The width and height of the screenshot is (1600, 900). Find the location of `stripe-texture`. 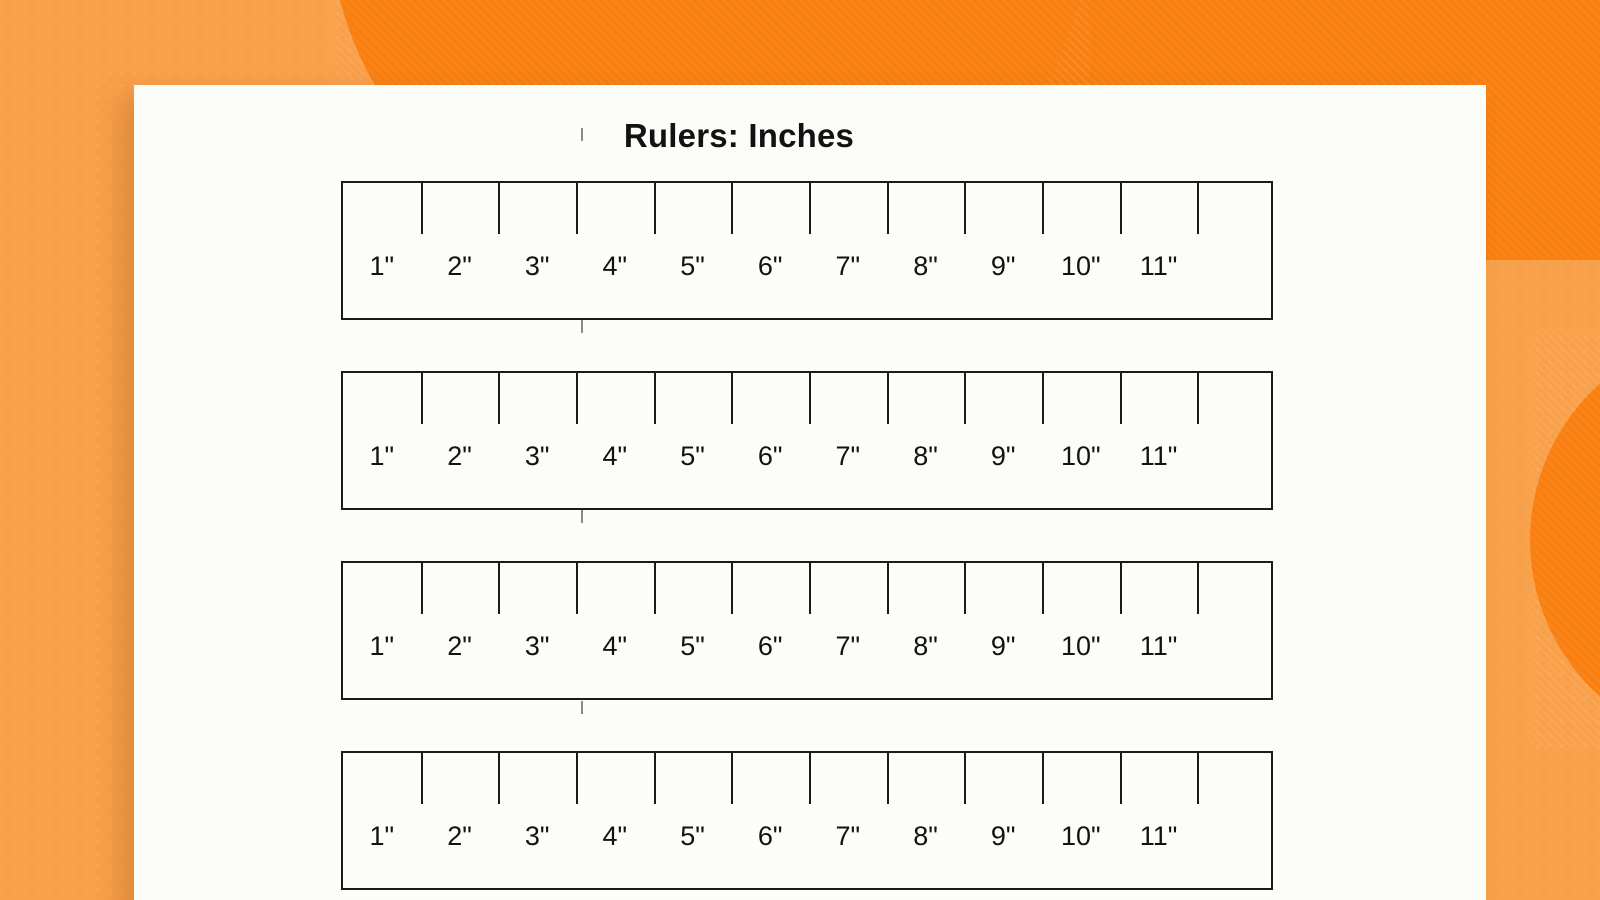

stripe-texture is located at coordinates (1565, 540).